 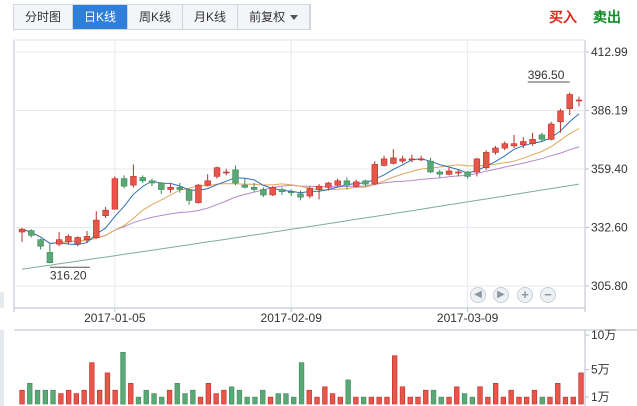 What do you see at coordinates (2, 368) in the screenshot?
I see `scroll-edge-bottom` at bounding box center [2, 368].